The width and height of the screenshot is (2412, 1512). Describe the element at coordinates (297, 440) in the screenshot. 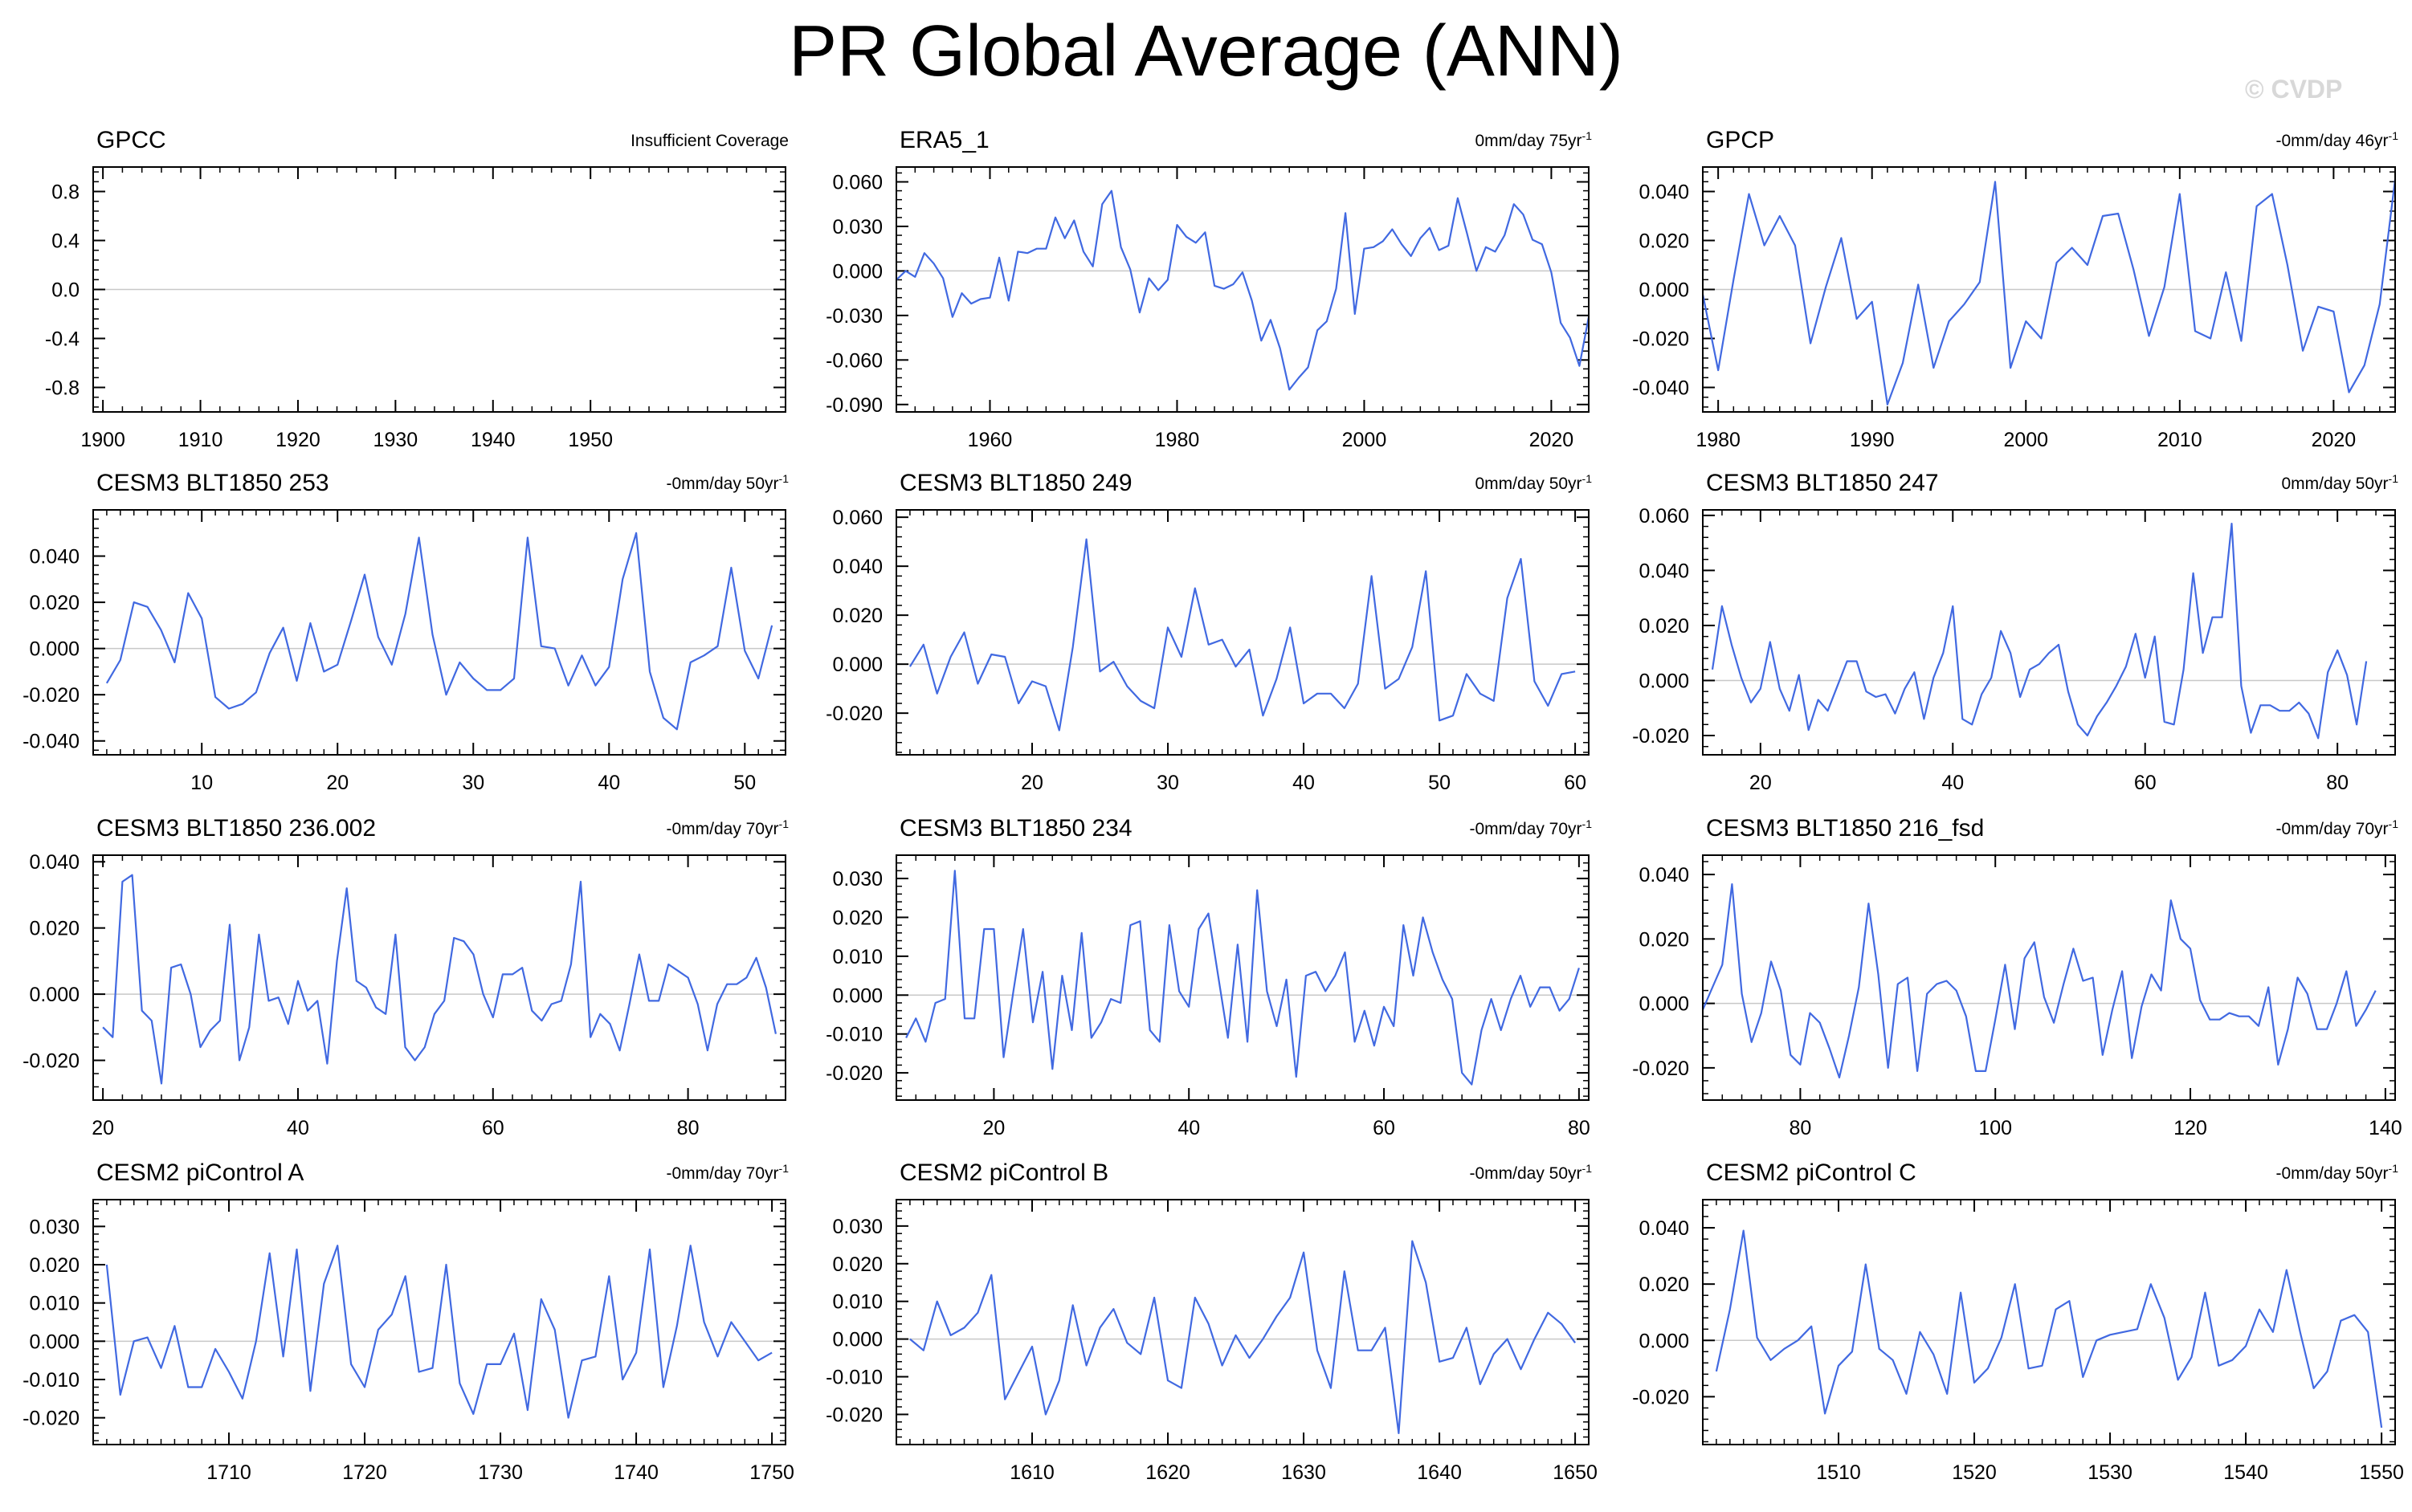

I see `x-tick-label: 1920` at that location.